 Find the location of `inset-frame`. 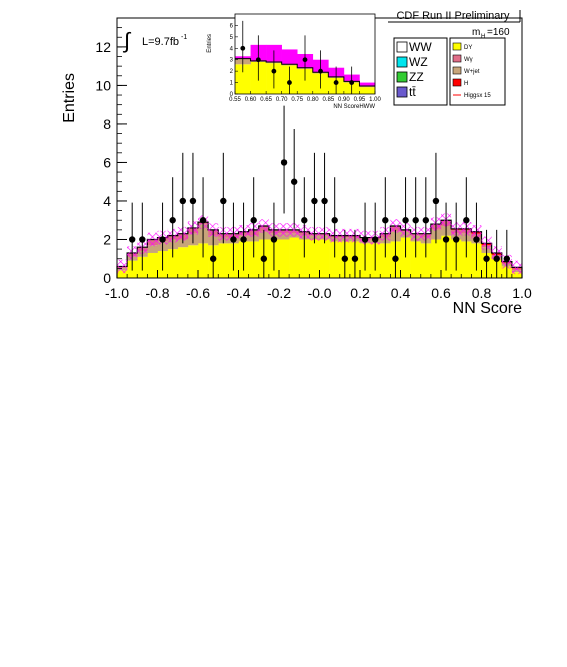

inset-frame is located at coordinates (305, 54).